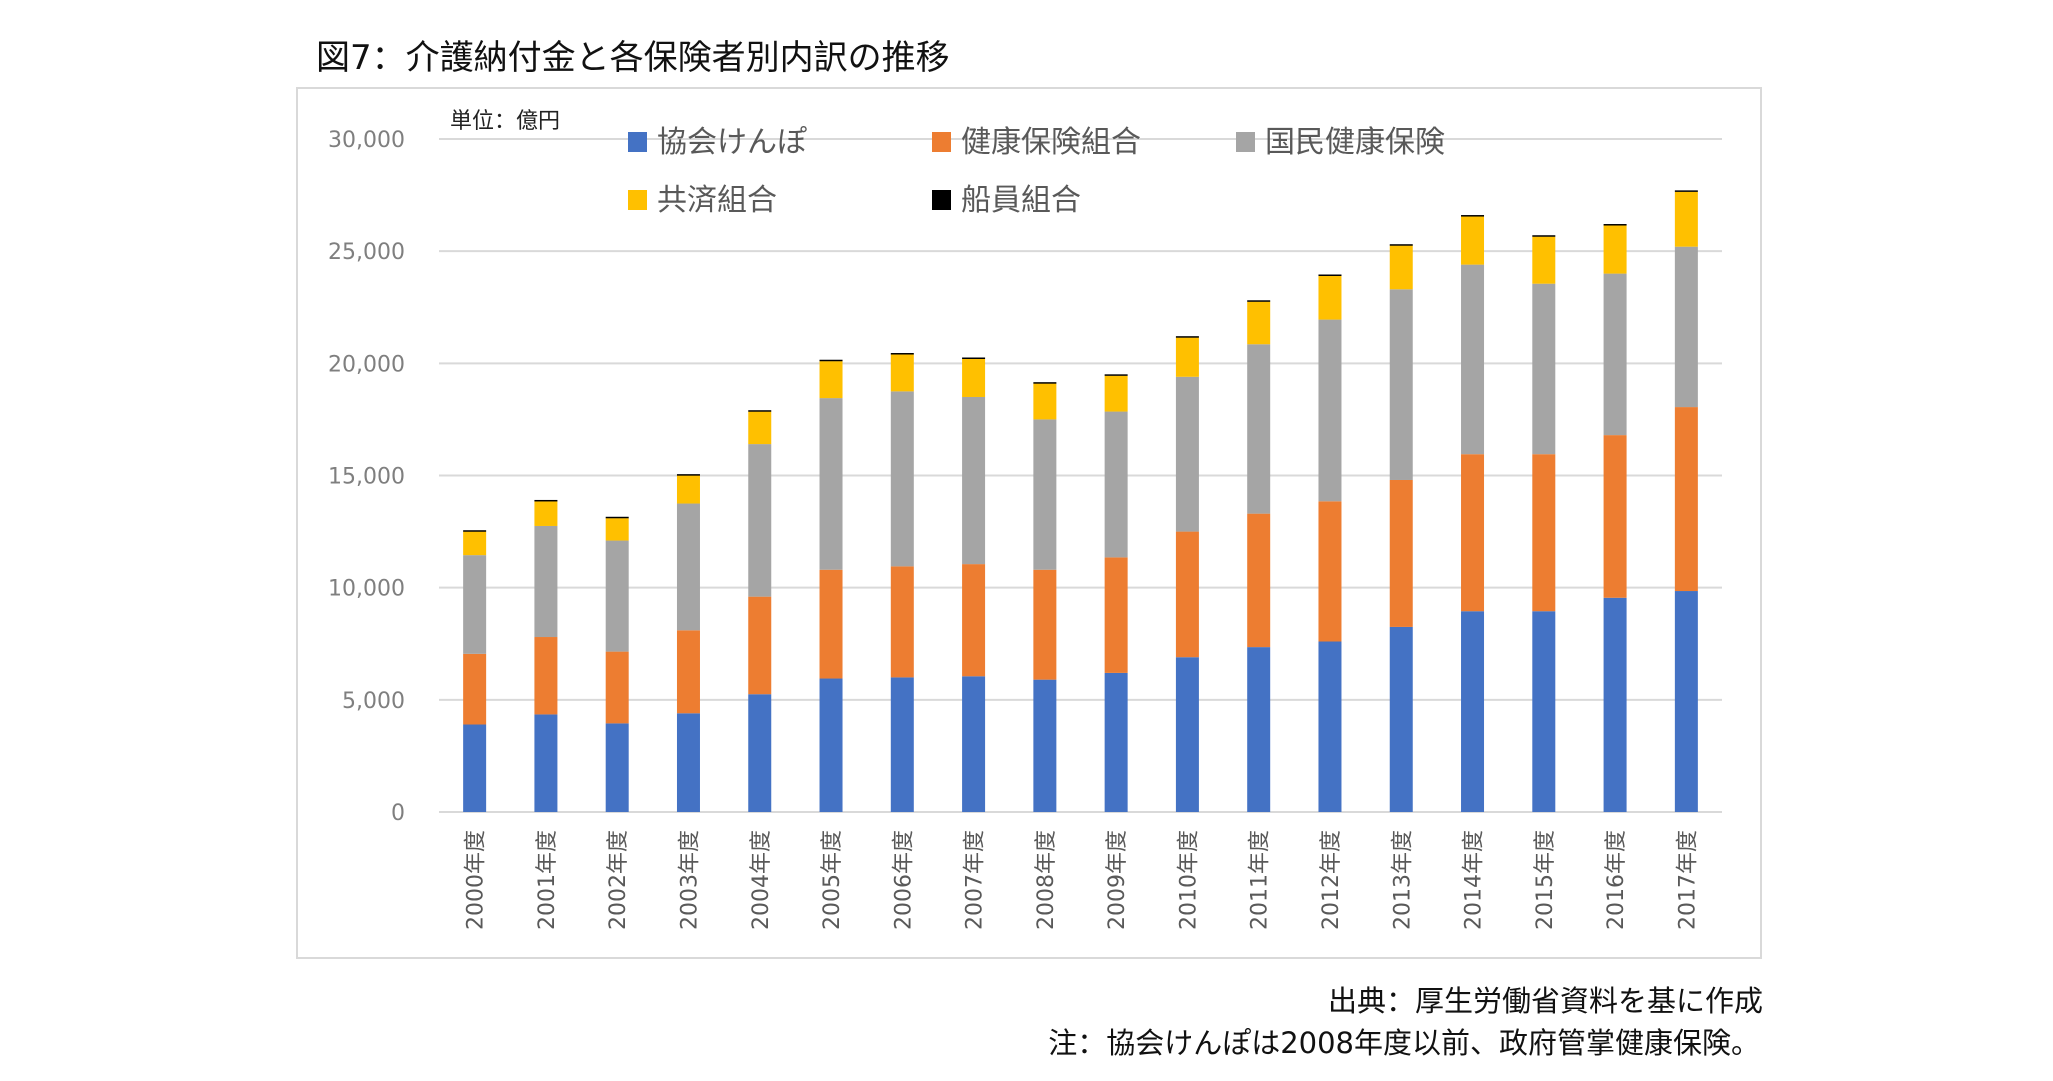 This screenshot has width=2053, height=1081. Describe the element at coordinates (1474, 880) in the screenshot. I see `x-tick-label: 2014年度` at that location.